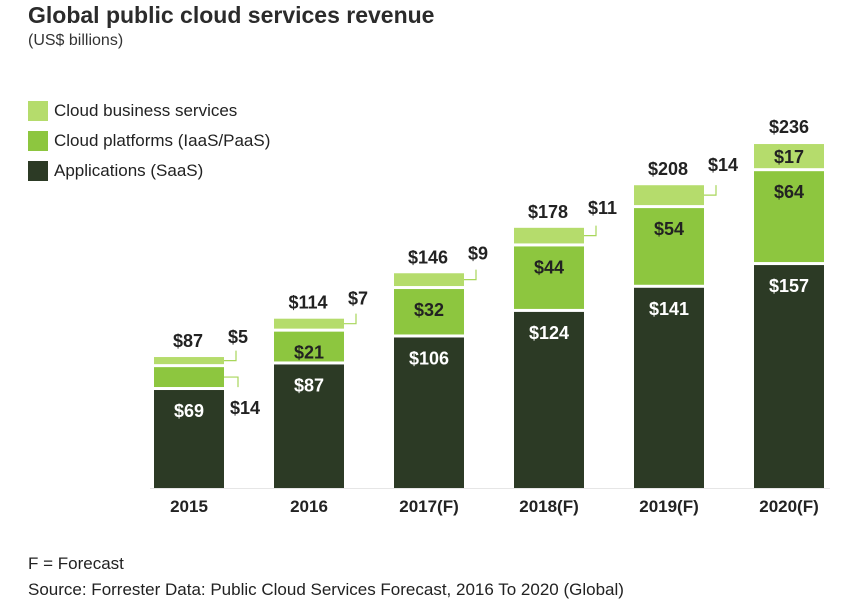  I want to click on data-label-applications-0: $69, so click(189, 411).